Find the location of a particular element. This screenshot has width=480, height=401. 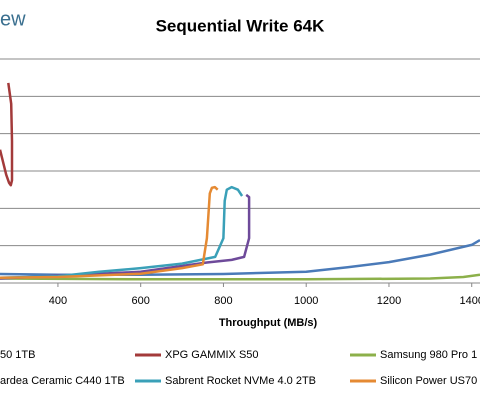

brand-logo: ew is located at coordinates (13, 19).